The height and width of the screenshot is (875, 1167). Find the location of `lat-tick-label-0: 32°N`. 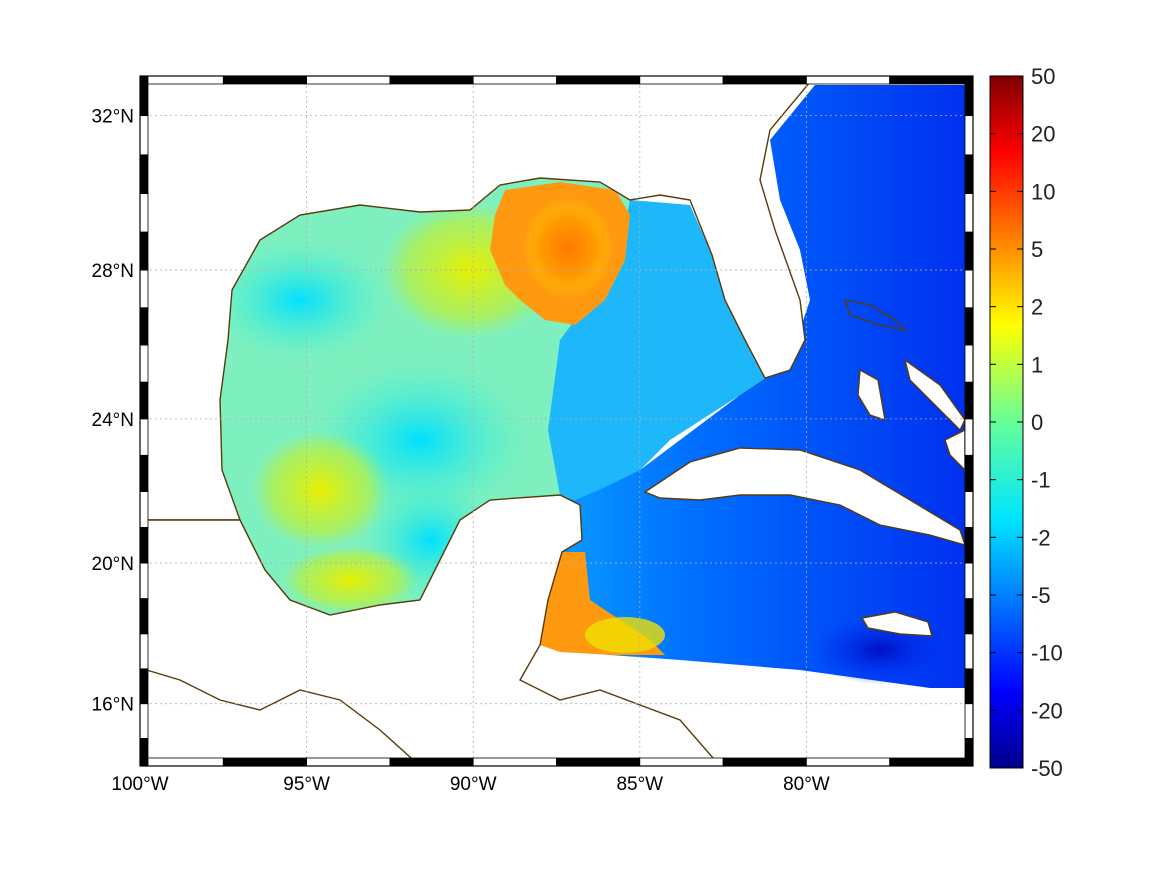

lat-tick-label-0: 32°N is located at coordinates (113, 117).